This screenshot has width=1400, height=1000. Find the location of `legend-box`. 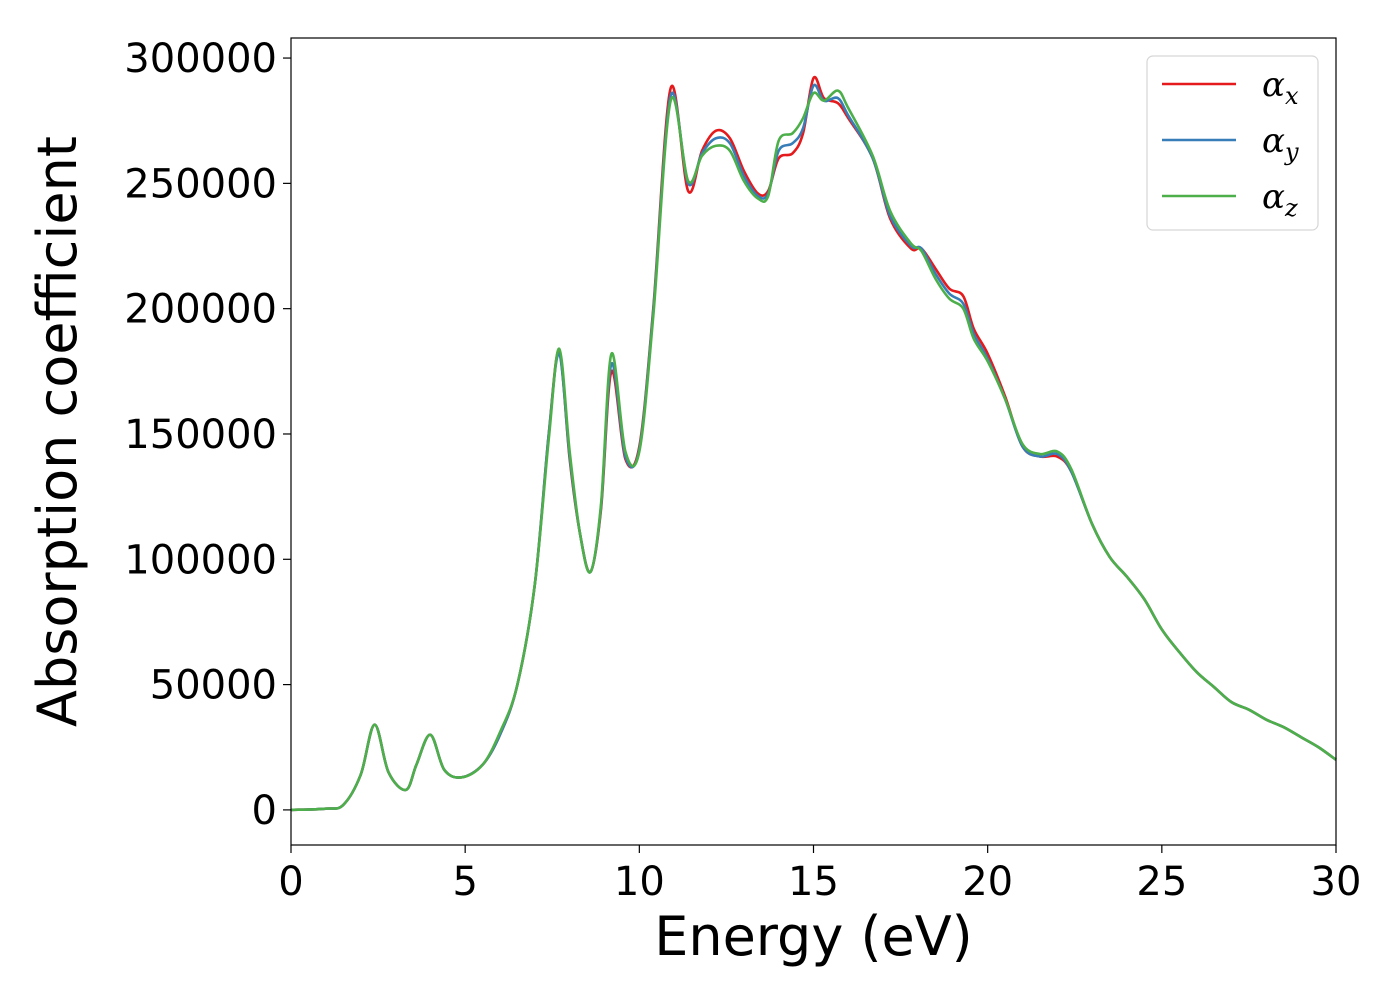

legend-box is located at coordinates (1232, 143).